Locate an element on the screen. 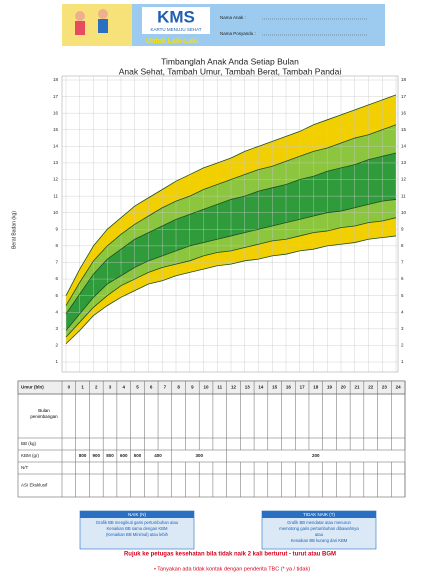 This screenshot has height=579, width=434. month-label: 5 is located at coordinates (137, 387).